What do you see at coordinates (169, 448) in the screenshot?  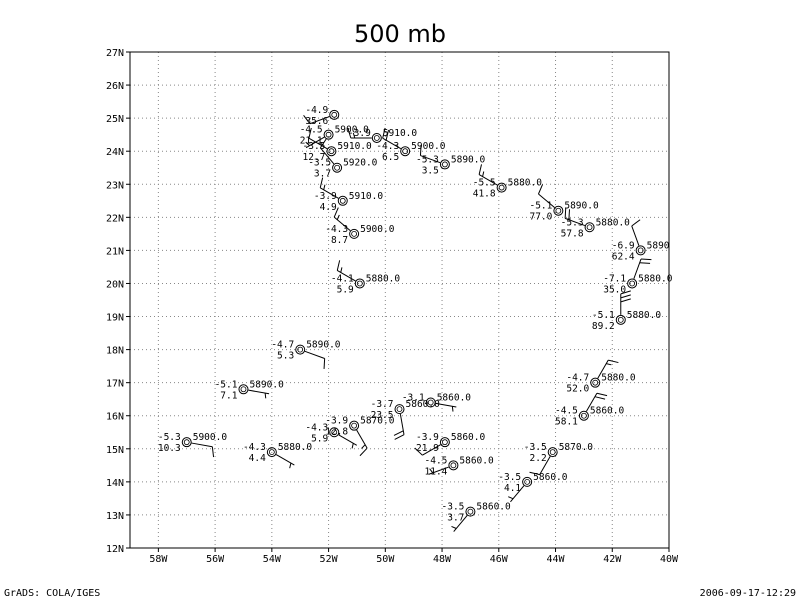 I see `station-dewpoint: 10.3` at bounding box center [169, 448].